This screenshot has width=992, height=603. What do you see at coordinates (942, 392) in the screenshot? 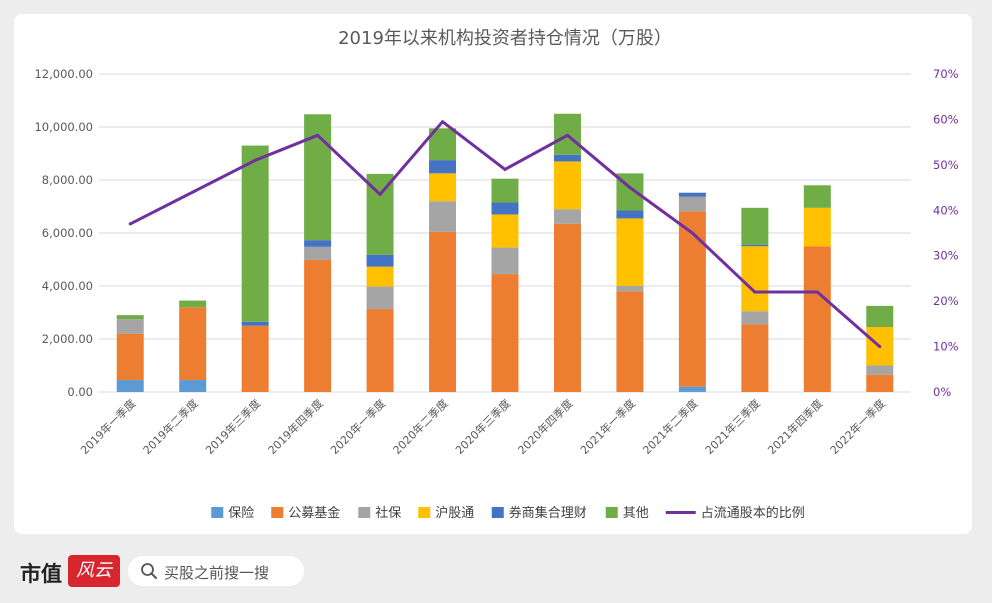
I see `y-right-tick-label: 0%` at bounding box center [942, 392].